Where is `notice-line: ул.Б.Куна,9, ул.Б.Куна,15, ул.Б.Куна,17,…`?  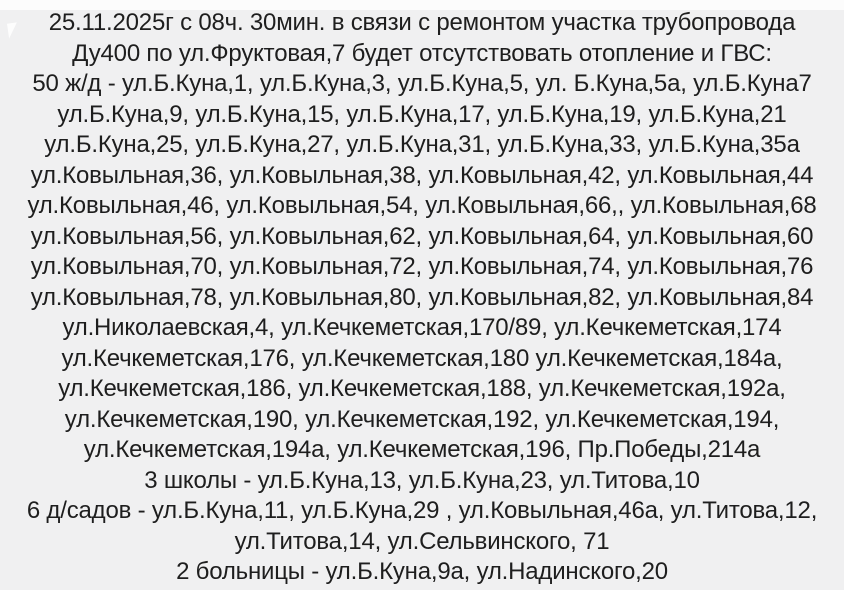 notice-line: ул.Б.Куна,9, ул.Б.Куна,15, ул.Б.Куна,17,… is located at coordinates (422, 114).